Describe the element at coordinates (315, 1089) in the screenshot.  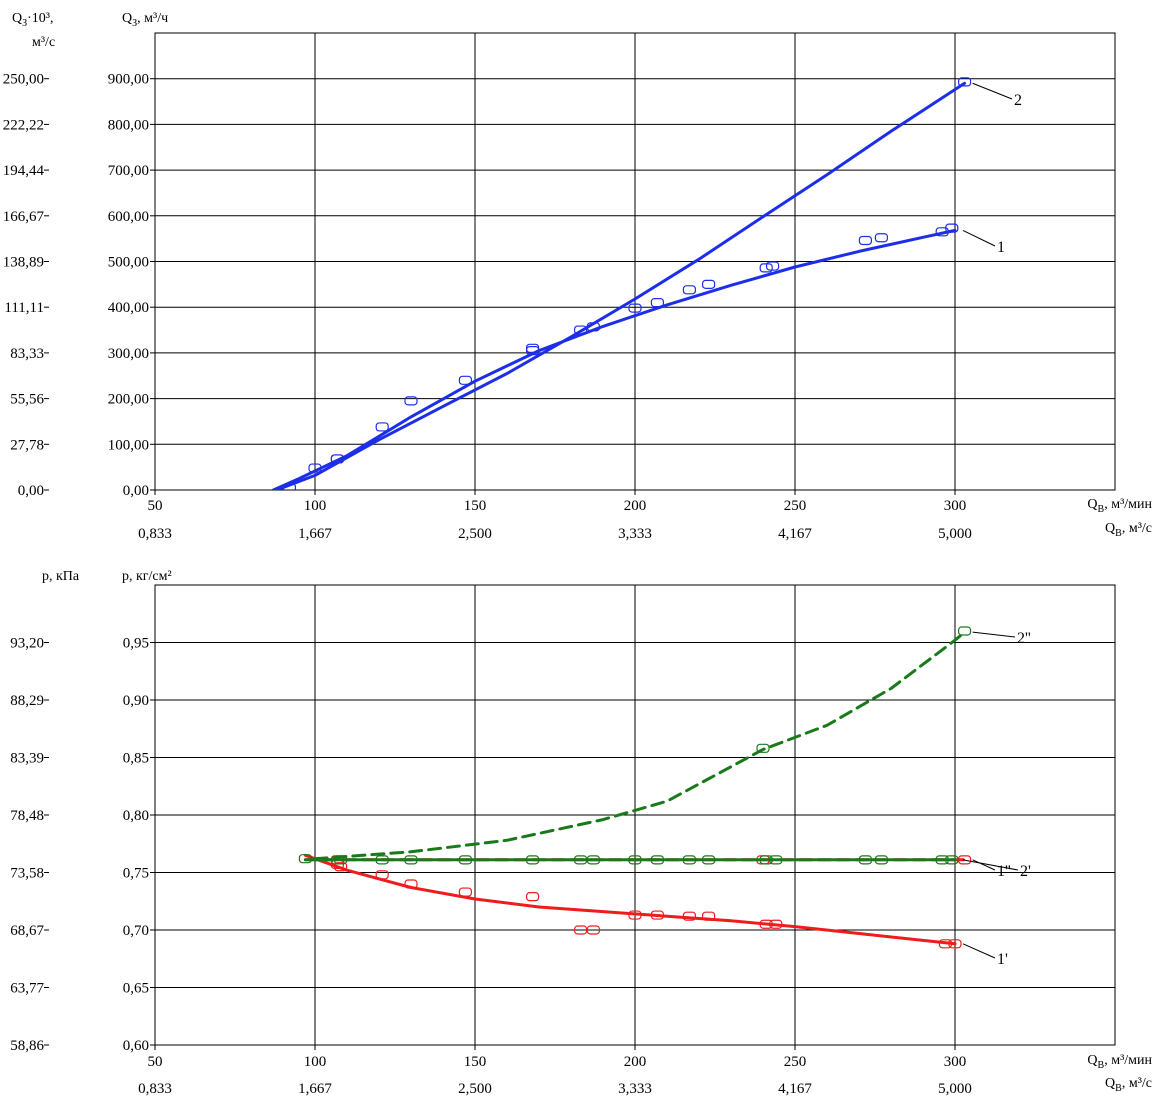
I see `x-alt-tick-label: 1,667` at that location.